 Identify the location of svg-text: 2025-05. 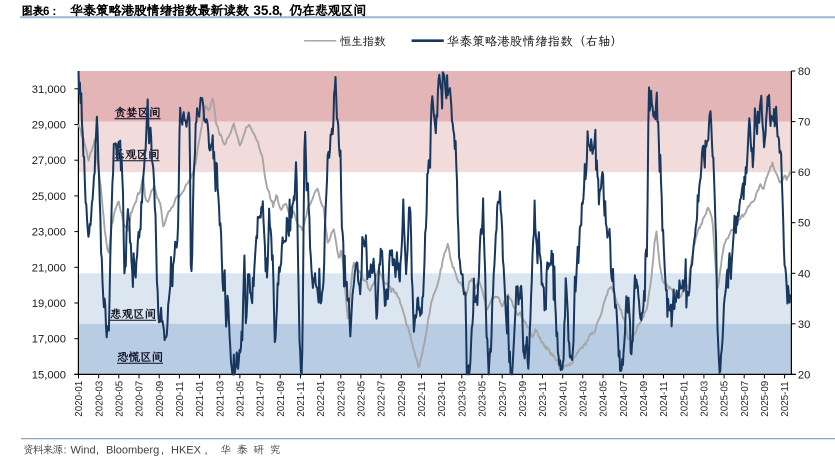
(725, 398).